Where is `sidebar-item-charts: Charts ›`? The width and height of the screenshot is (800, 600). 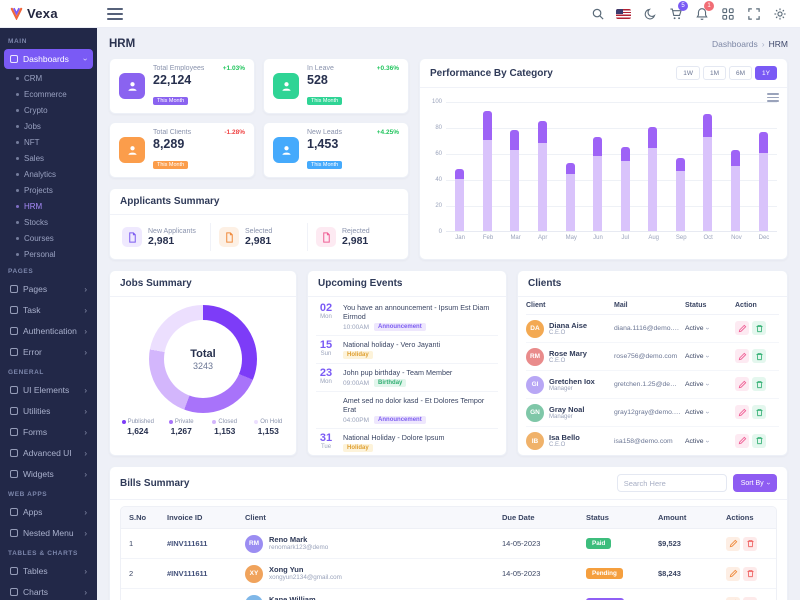
sidebar-item-charts: Charts › is located at coordinates (48, 591).